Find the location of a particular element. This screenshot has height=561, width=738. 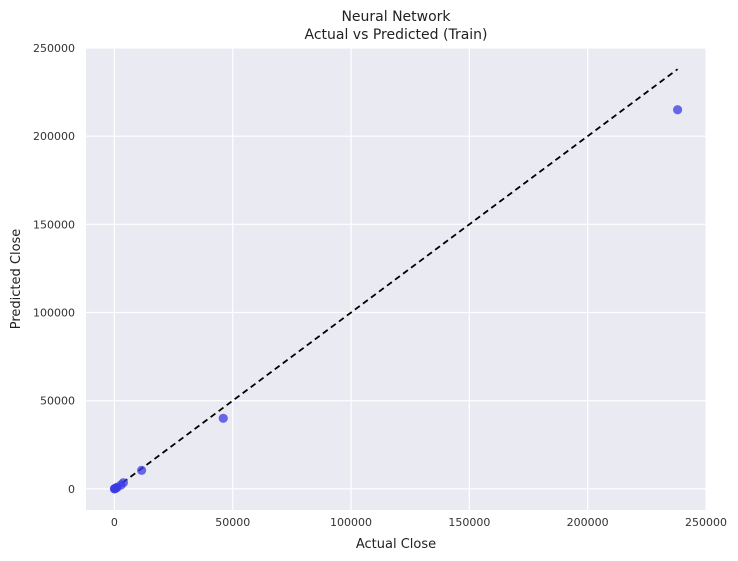

y-tick-label: 250000 is located at coordinates (54, 48).